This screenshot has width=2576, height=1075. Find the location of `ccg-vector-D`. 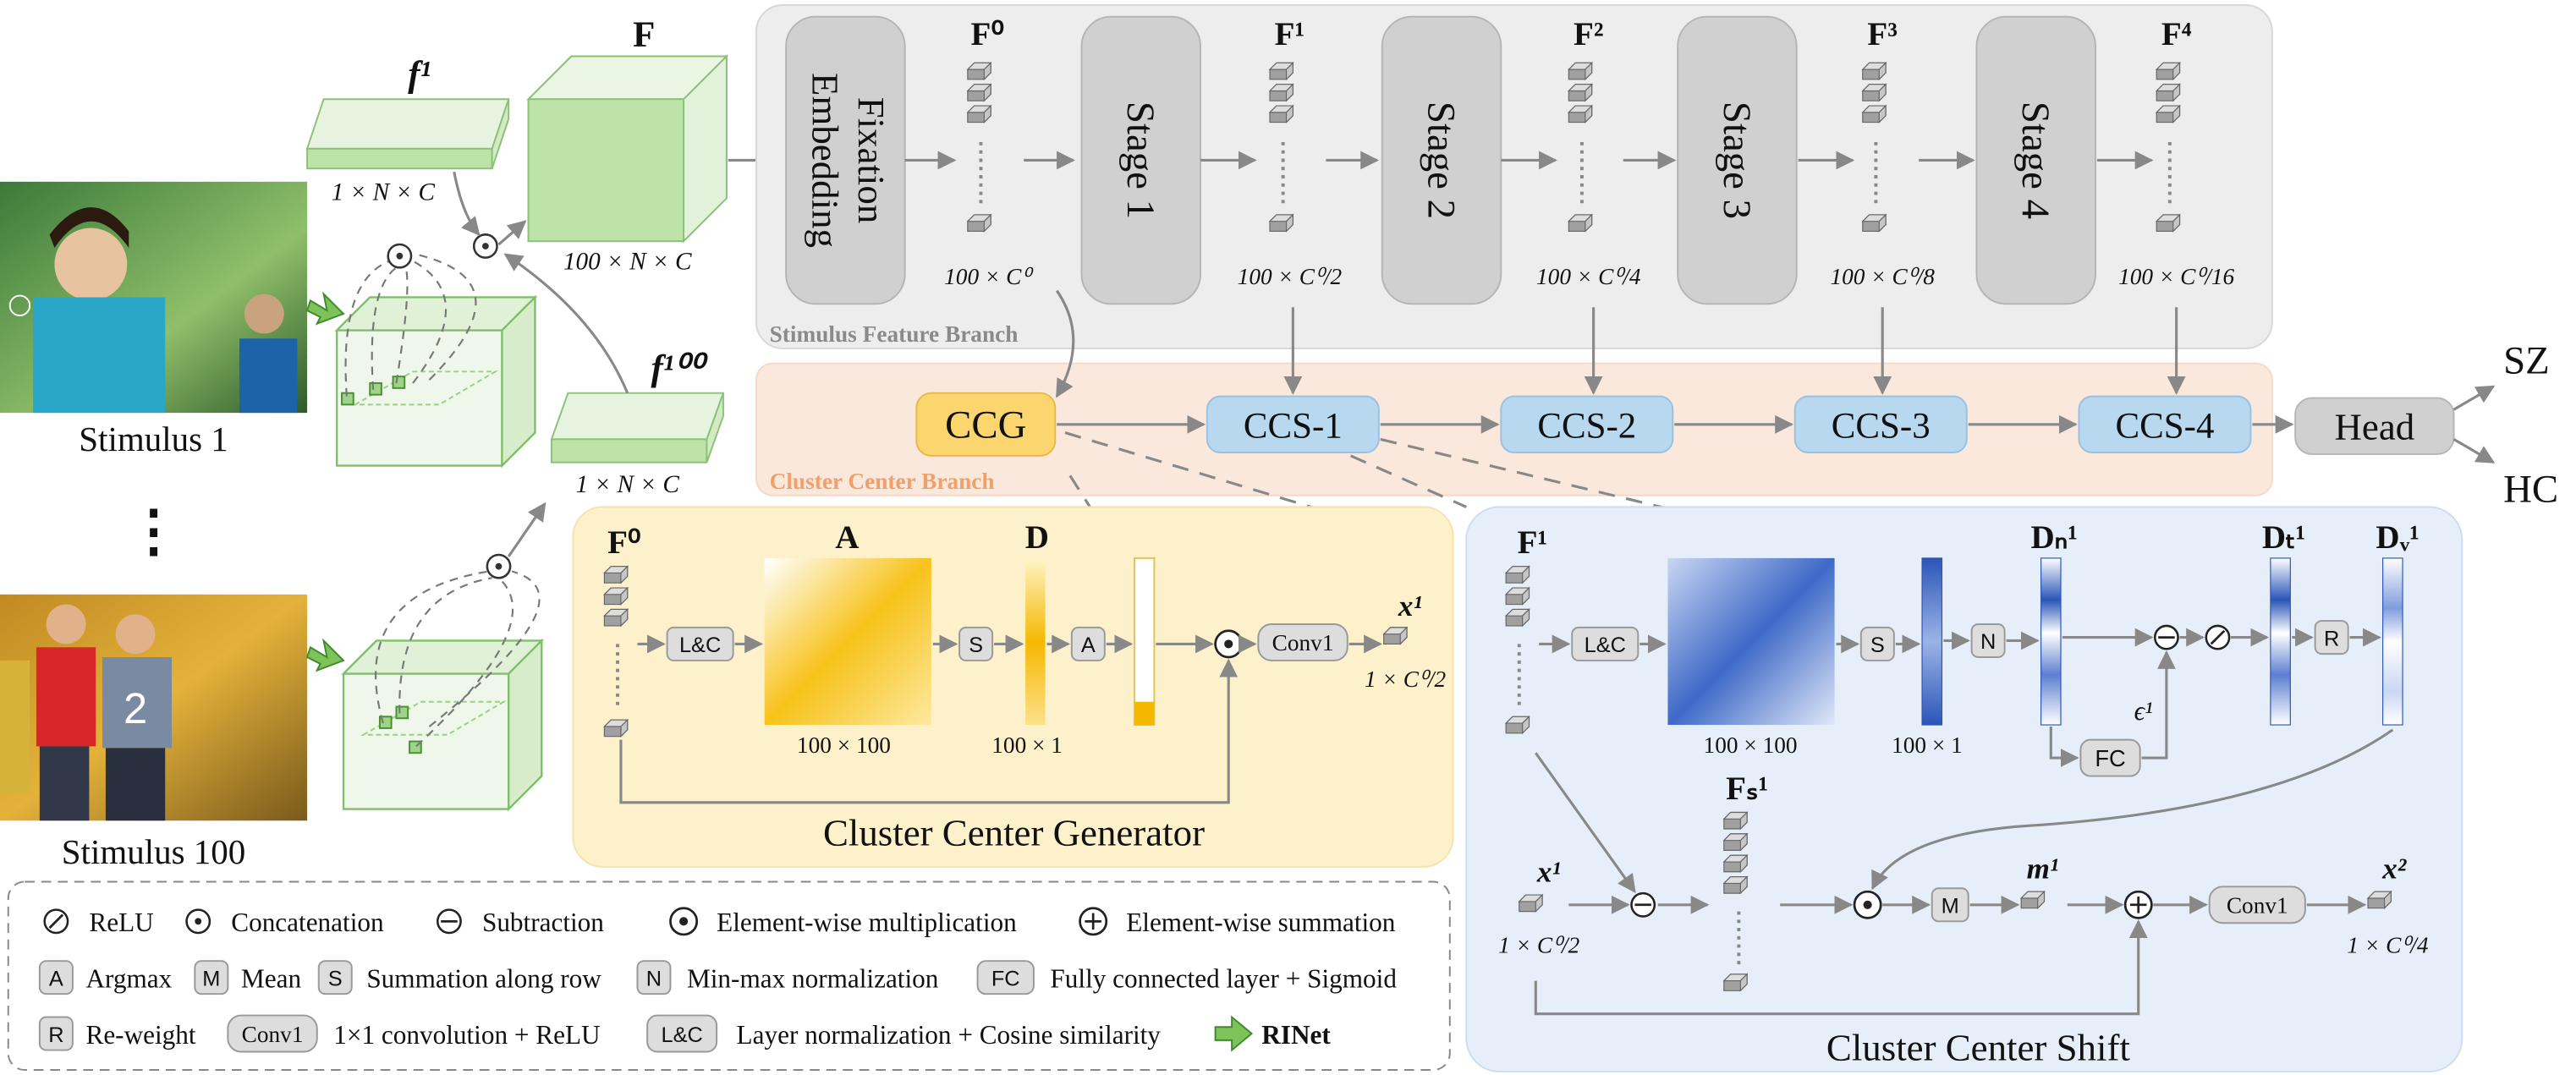

ccg-vector-D is located at coordinates (1035, 641).